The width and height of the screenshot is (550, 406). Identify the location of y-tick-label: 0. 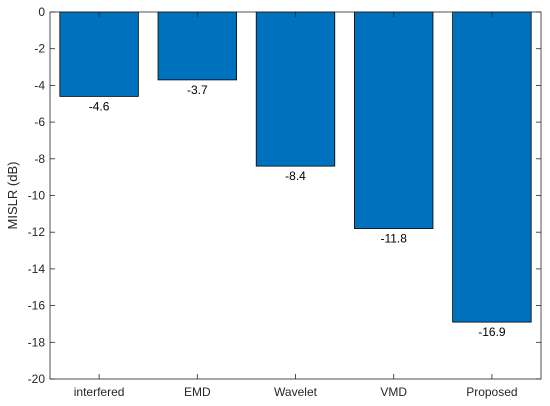
(41, 12).